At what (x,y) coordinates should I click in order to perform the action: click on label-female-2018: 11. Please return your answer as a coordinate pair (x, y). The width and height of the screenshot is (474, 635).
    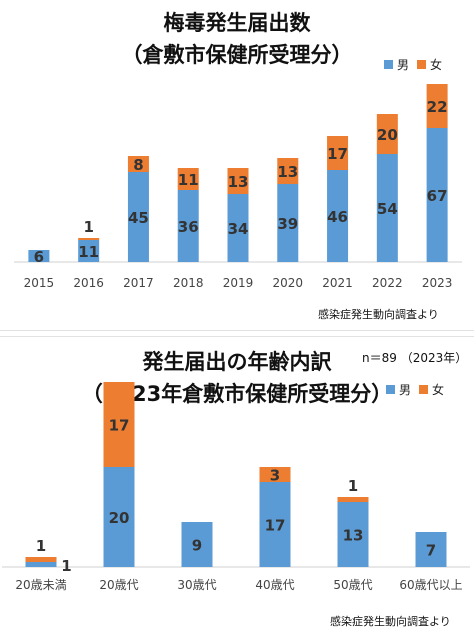
    Looking at the image, I should click on (188, 180).